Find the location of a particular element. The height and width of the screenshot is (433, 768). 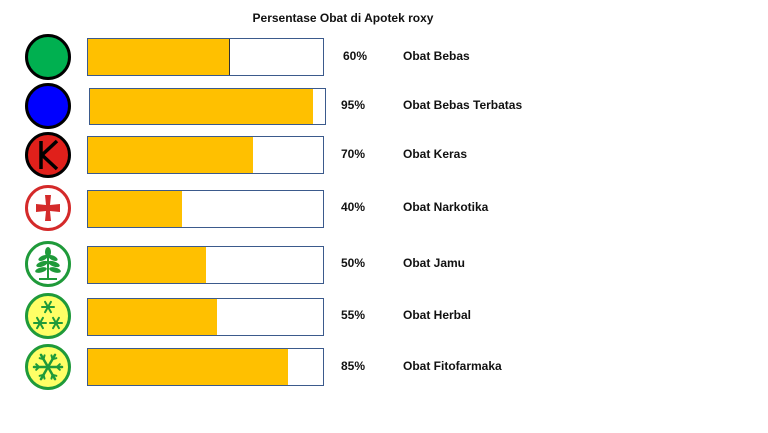

value-label: 95% is located at coordinates (353, 105).